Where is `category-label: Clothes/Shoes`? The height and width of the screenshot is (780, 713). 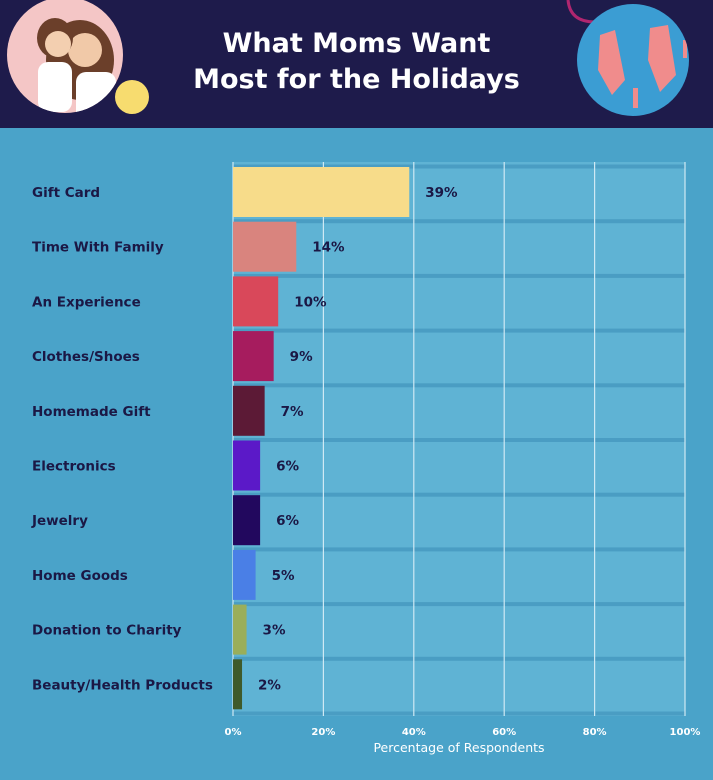 category-label: Clothes/Shoes is located at coordinates (86, 357).